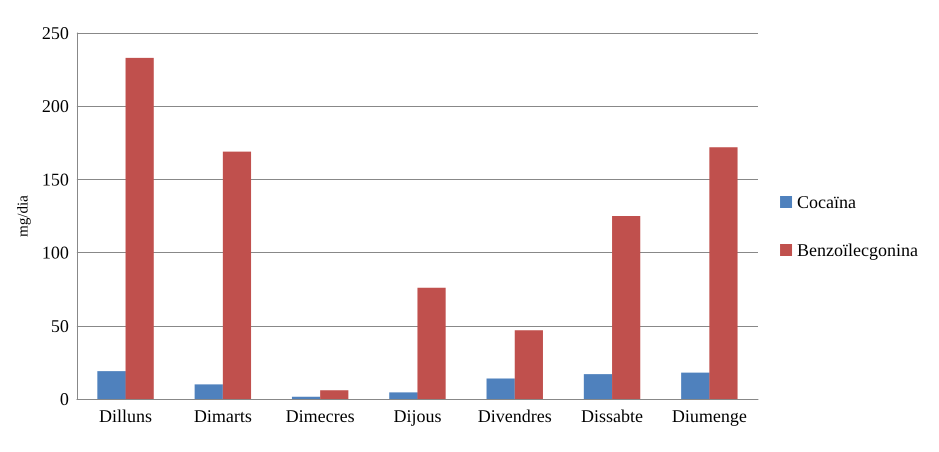  What do you see at coordinates (515, 416) in the screenshot?
I see `x-tick-label: Divendres` at bounding box center [515, 416].